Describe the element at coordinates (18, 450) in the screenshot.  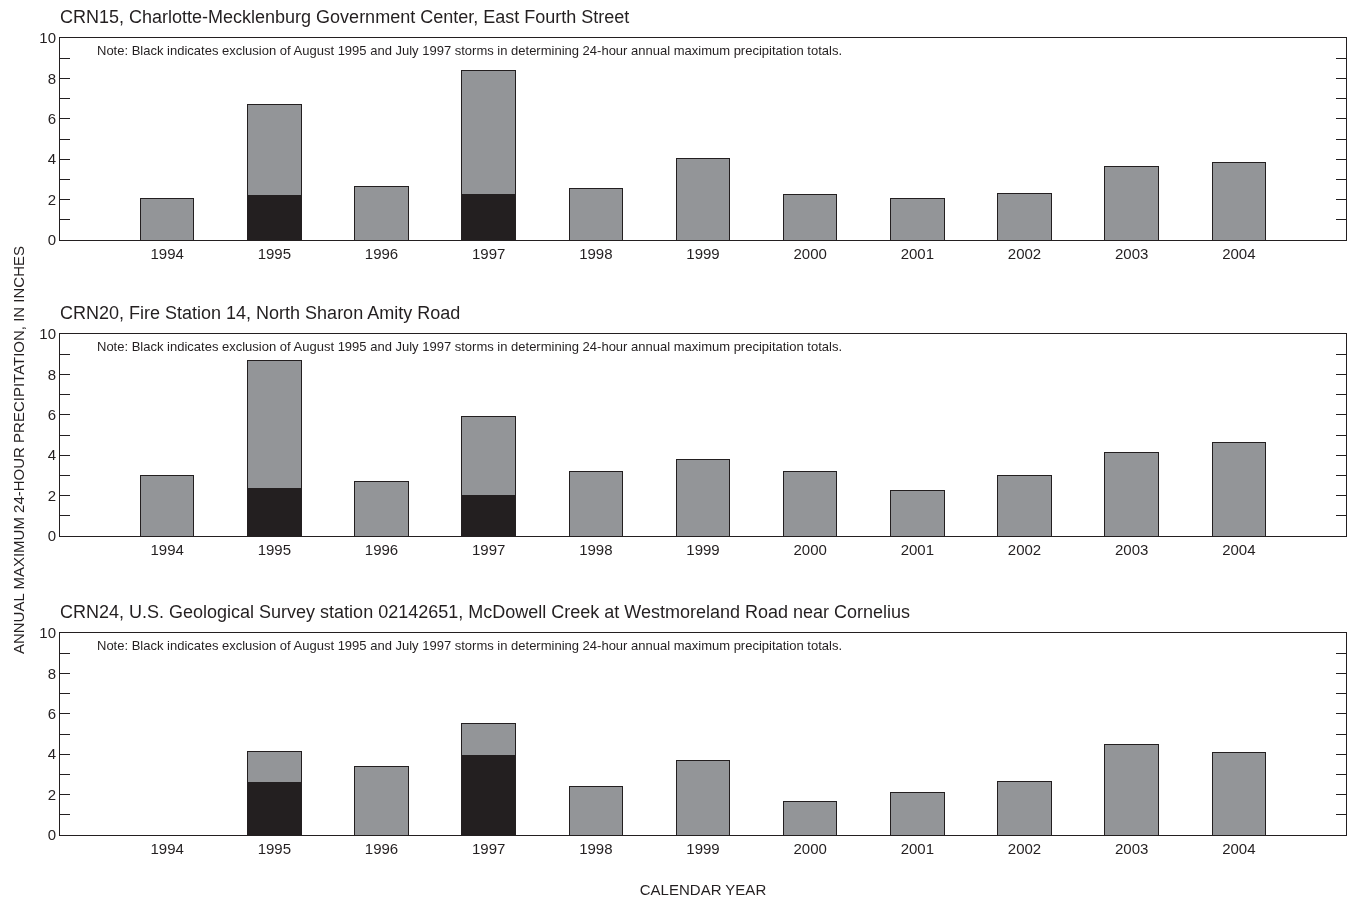
I see `y-axis-title: ANNUAL MAXIMUM 24-HOUR PRECIPITATION, IN INCHES` at that location.